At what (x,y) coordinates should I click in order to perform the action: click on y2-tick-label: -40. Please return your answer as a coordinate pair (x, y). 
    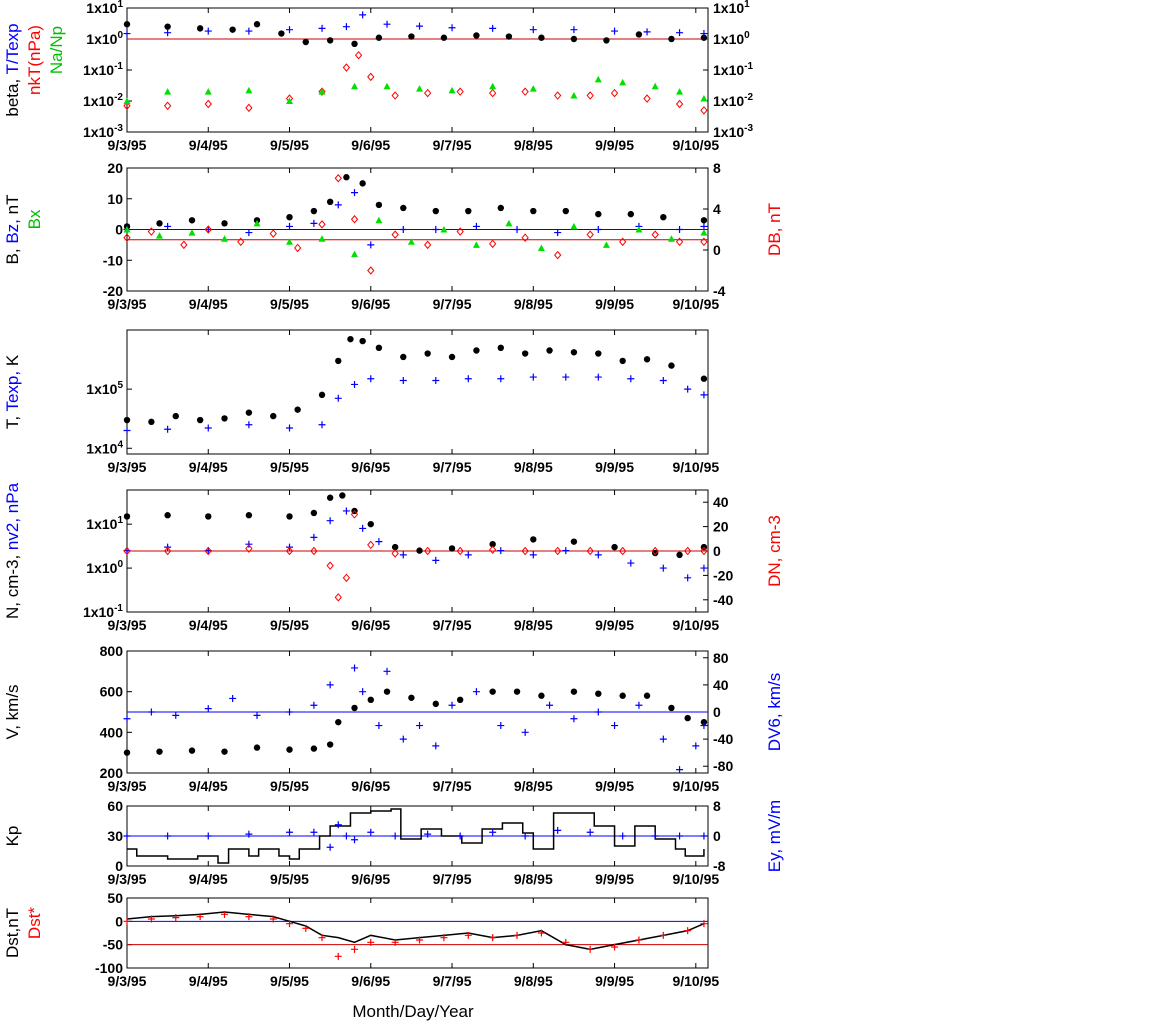
    Looking at the image, I should click on (723, 600).